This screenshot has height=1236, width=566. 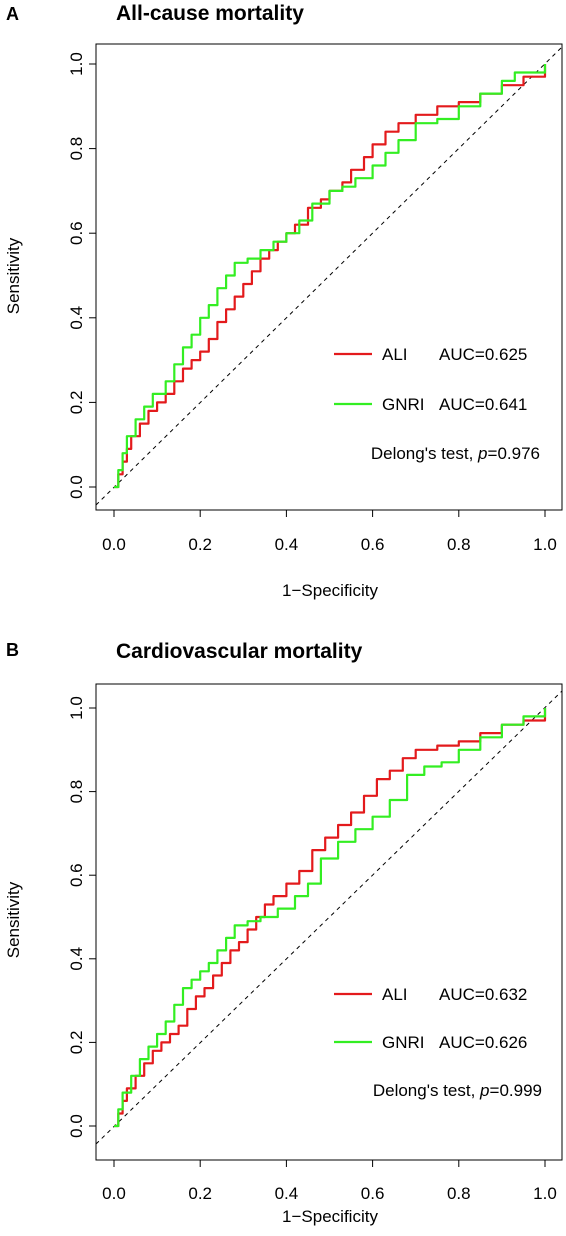 I want to click on legend-auc-gnri: AUC=0.626, so click(x=483, y=1042).